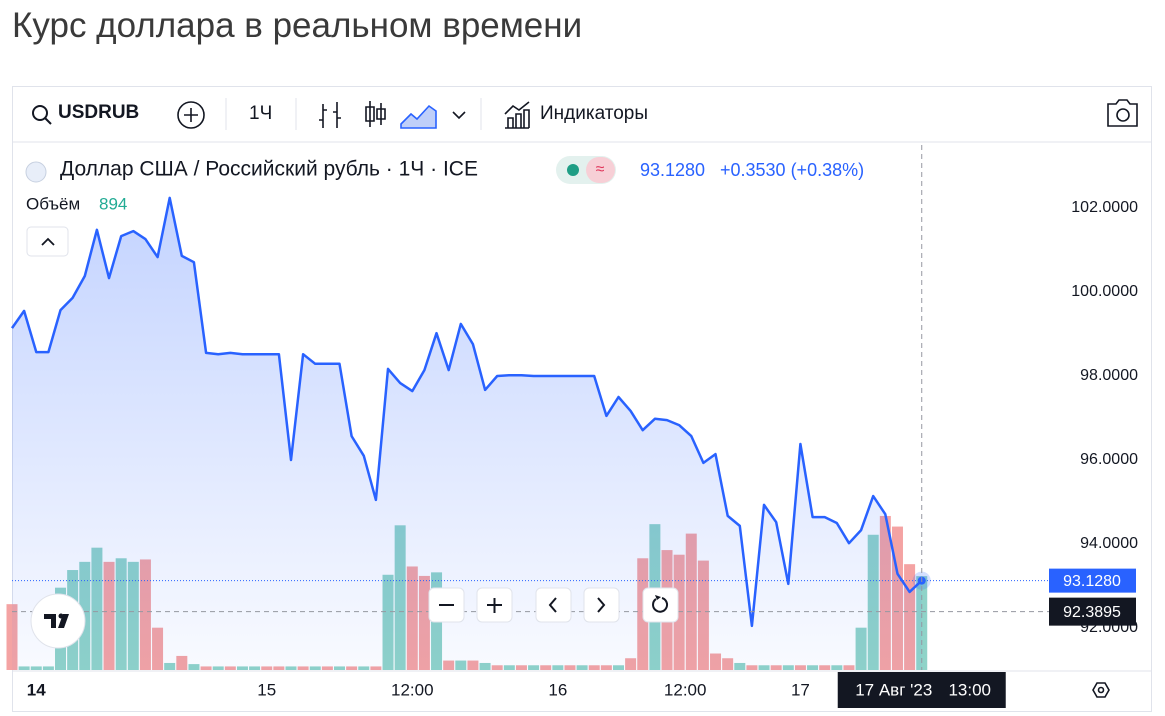 The width and height of the screenshot is (1165, 716). I want to click on interval: 1Ч, so click(260, 113).